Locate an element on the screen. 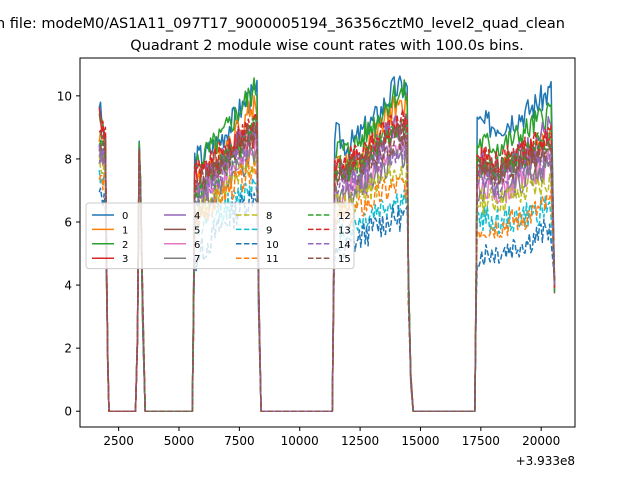  legend-label: 8 is located at coordinates (269, 216).